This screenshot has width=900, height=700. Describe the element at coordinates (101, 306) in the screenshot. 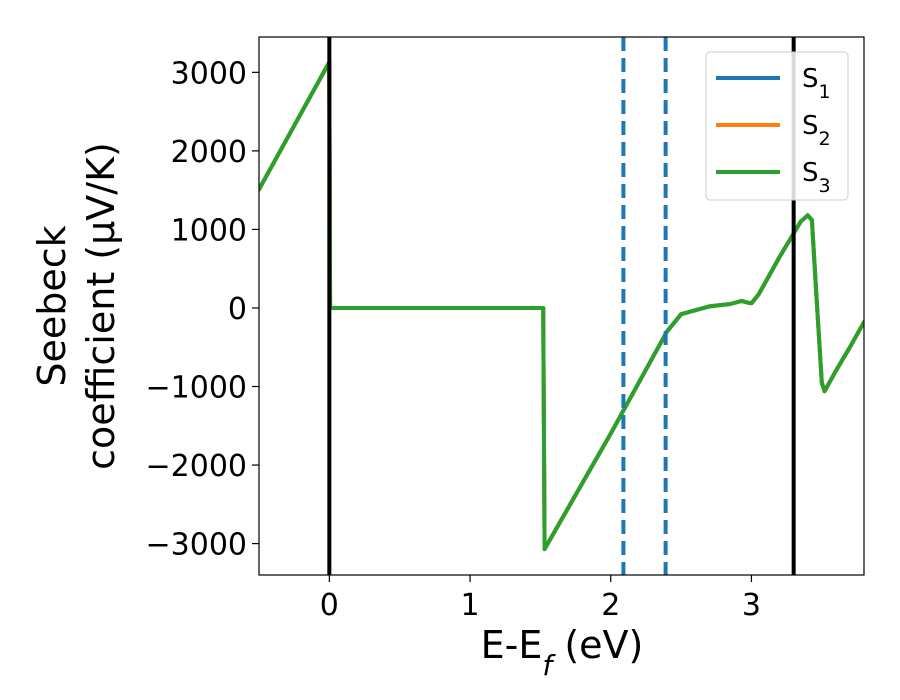

I see `y-axis-label-line2: coefficient (μV/K)` at that location.